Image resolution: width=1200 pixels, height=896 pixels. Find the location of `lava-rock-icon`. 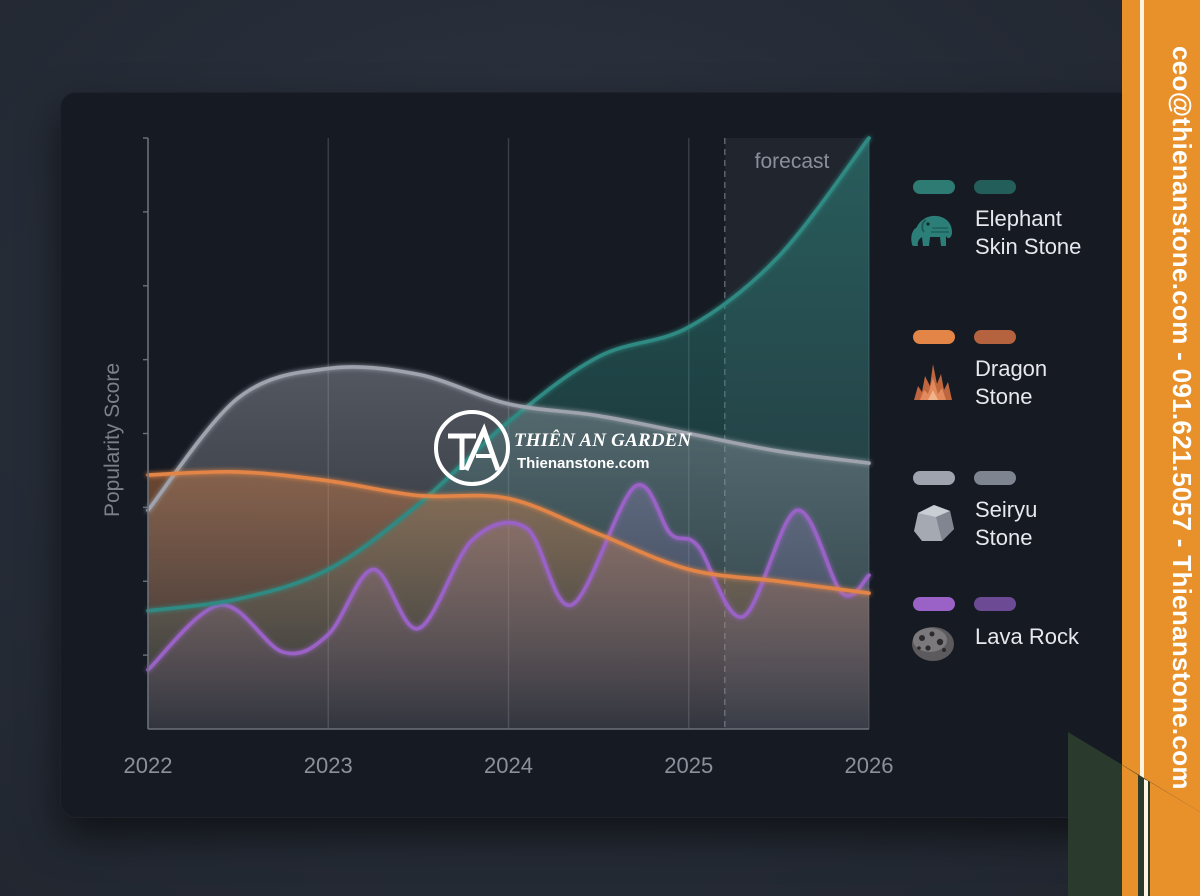

lava-rock-icon is located at coordinates (933, 644).